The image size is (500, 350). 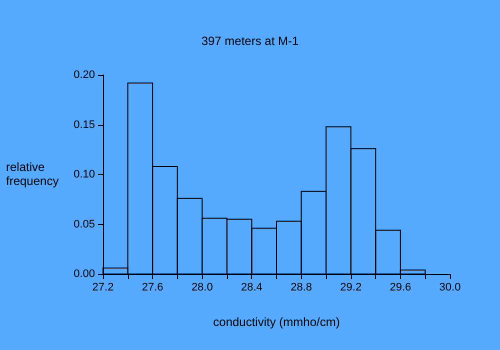 I want to click on x-tick-label: 27.6, so click(x=153, y=288).